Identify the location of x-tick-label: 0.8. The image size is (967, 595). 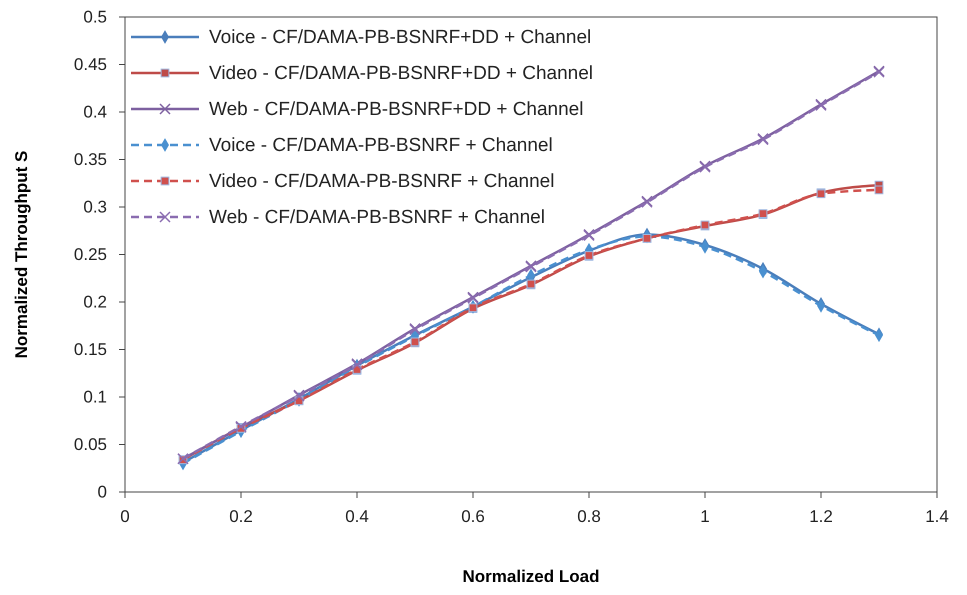
(589, 516).